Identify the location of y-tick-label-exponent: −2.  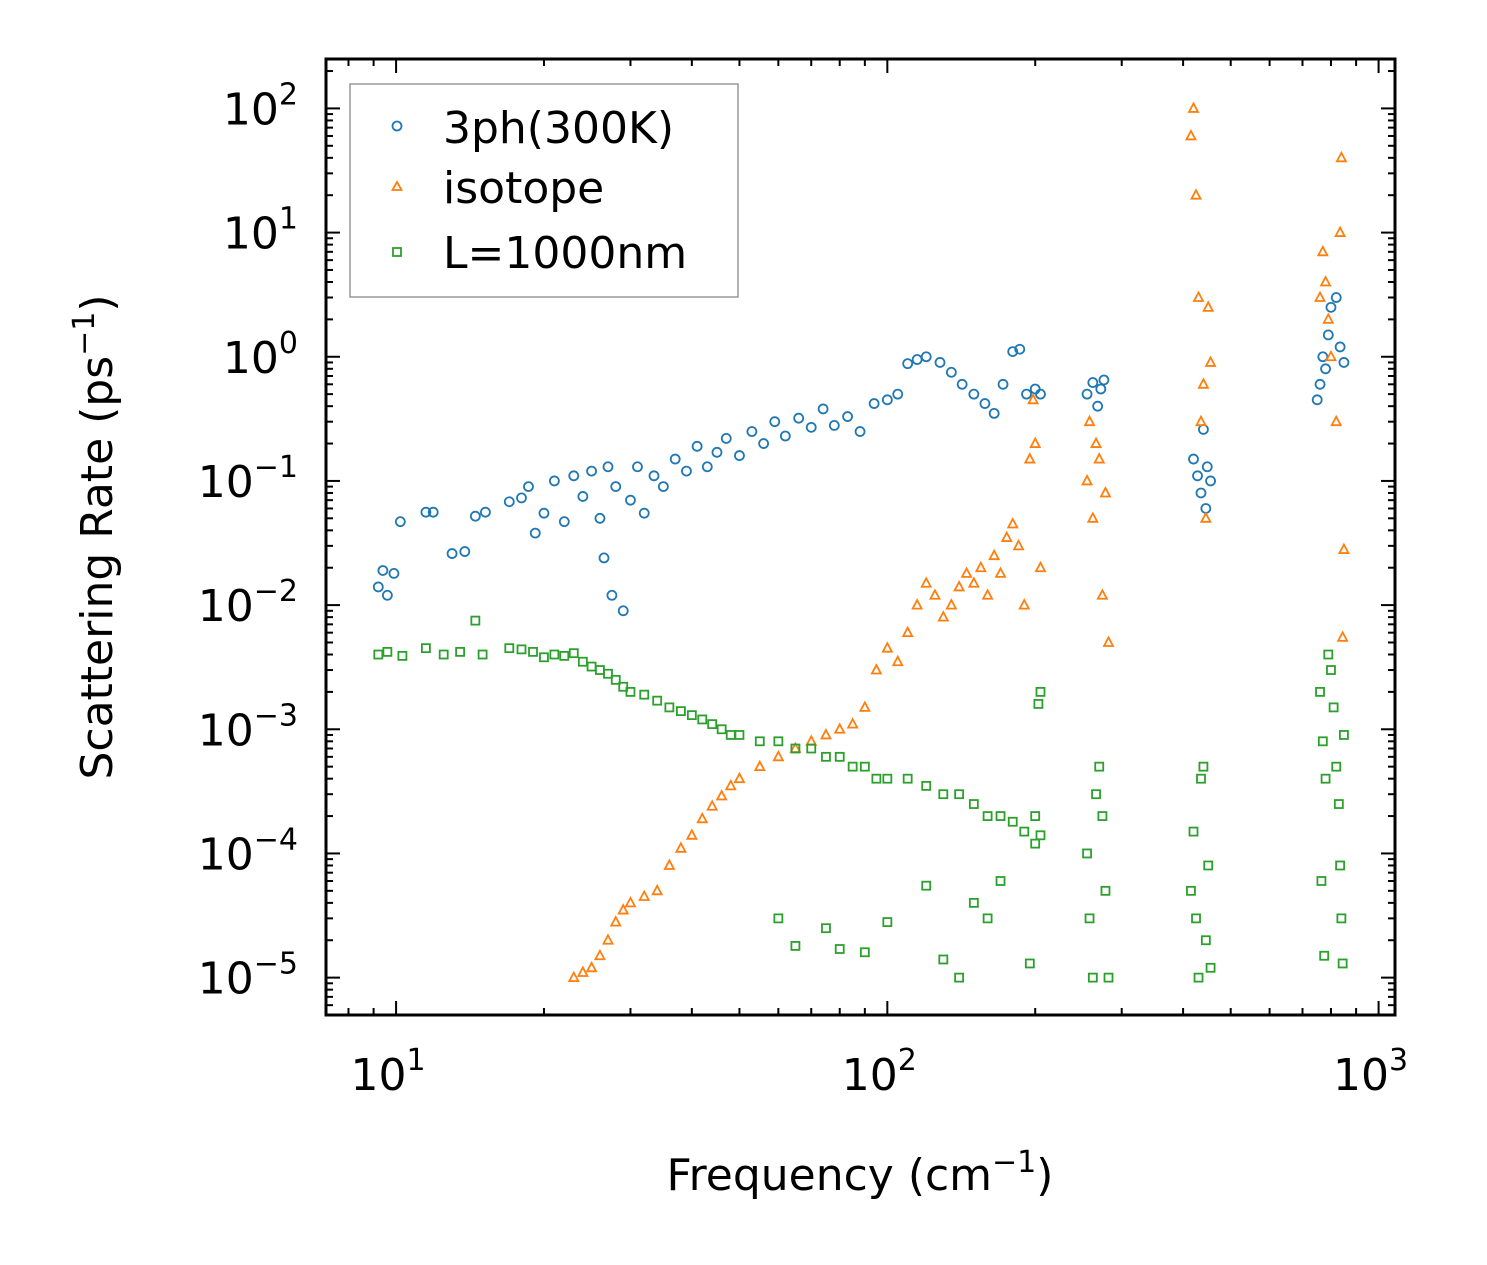
(276, 591).